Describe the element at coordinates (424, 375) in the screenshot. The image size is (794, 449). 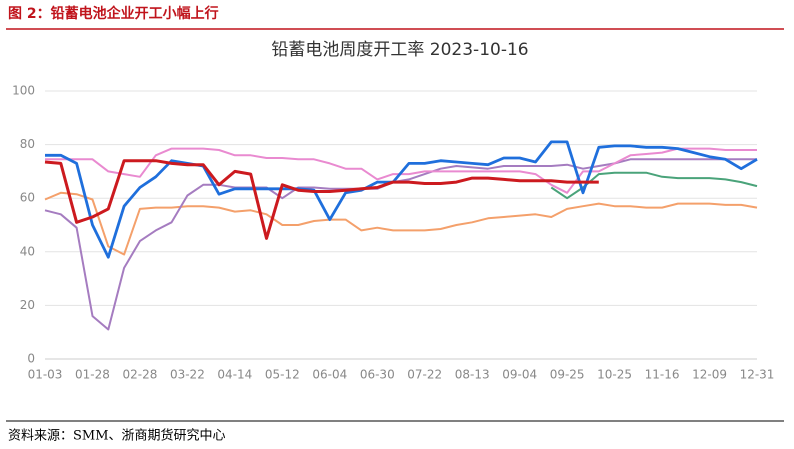
I see `x-tick-label: 07-22` at that location.